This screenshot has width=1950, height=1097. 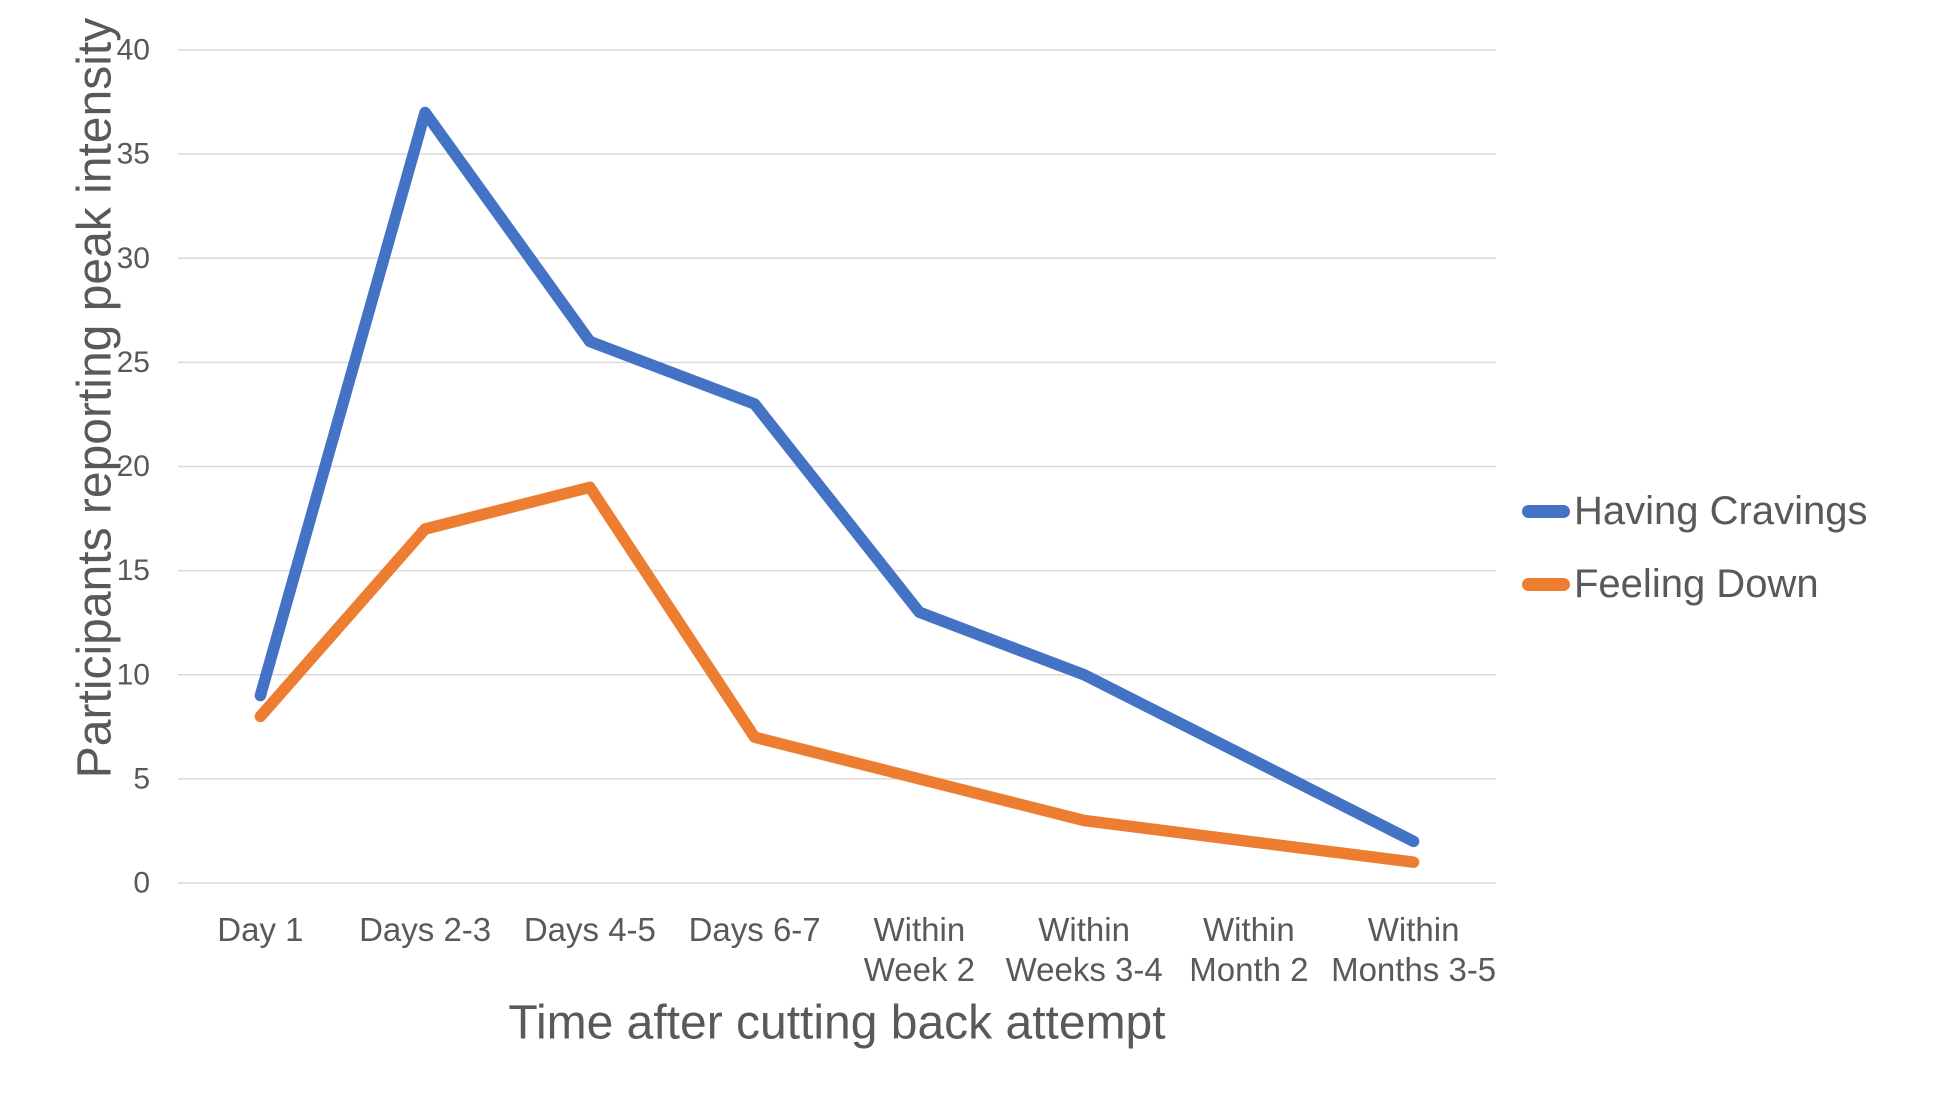 I want to click on y-tick-label: 10, so click(x=133, y=674).